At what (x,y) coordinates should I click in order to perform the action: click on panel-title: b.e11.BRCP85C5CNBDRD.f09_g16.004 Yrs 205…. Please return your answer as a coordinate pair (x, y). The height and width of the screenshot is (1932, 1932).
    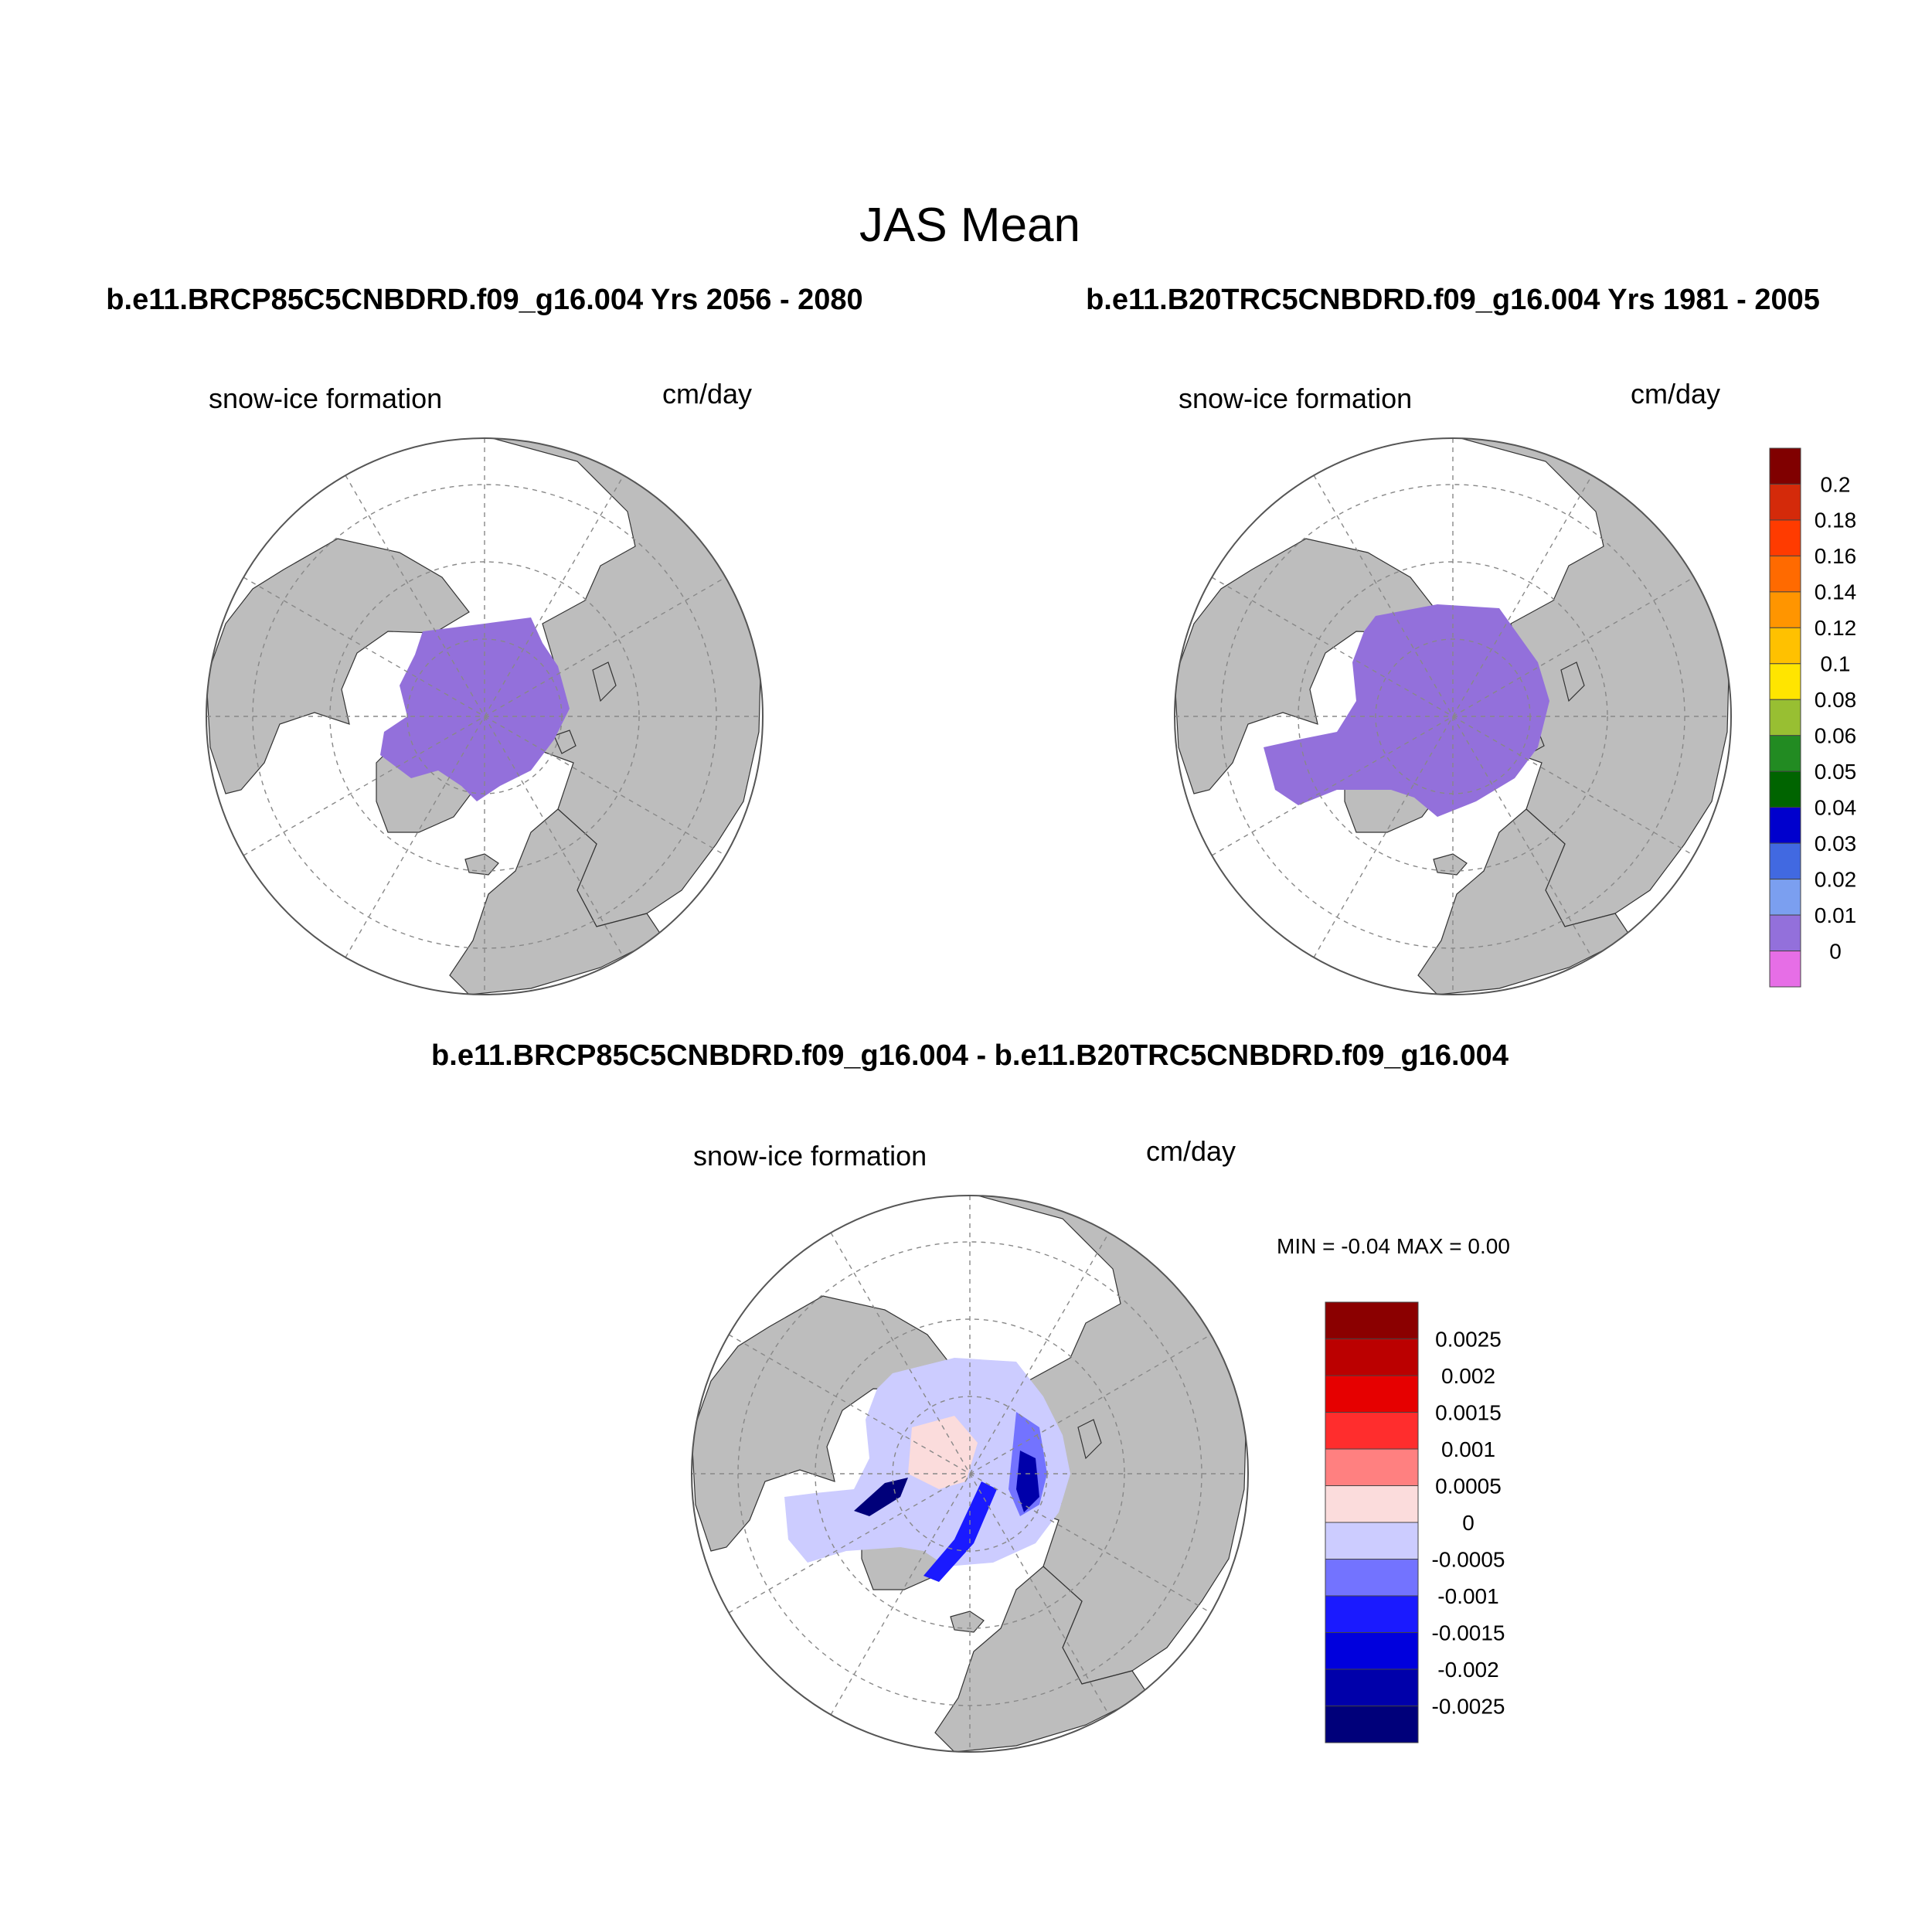
    Looking at the image, I should click on (484, 300).